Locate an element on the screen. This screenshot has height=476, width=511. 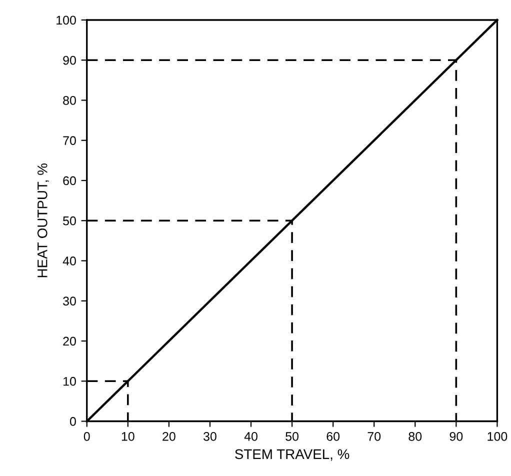
y-tick-label: 30 is located at coordinates (69, 301).